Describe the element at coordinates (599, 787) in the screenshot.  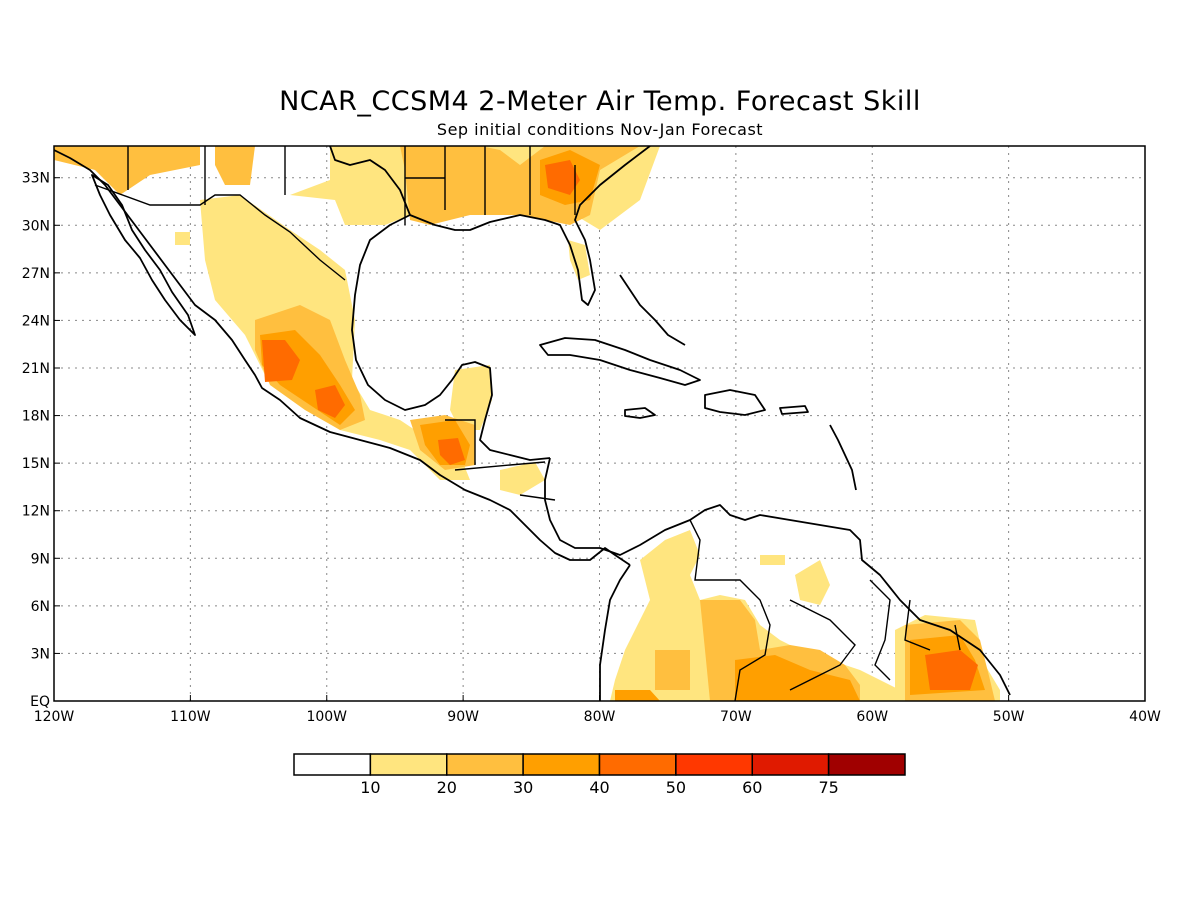
I see `colorbar-label: 40` at that location.